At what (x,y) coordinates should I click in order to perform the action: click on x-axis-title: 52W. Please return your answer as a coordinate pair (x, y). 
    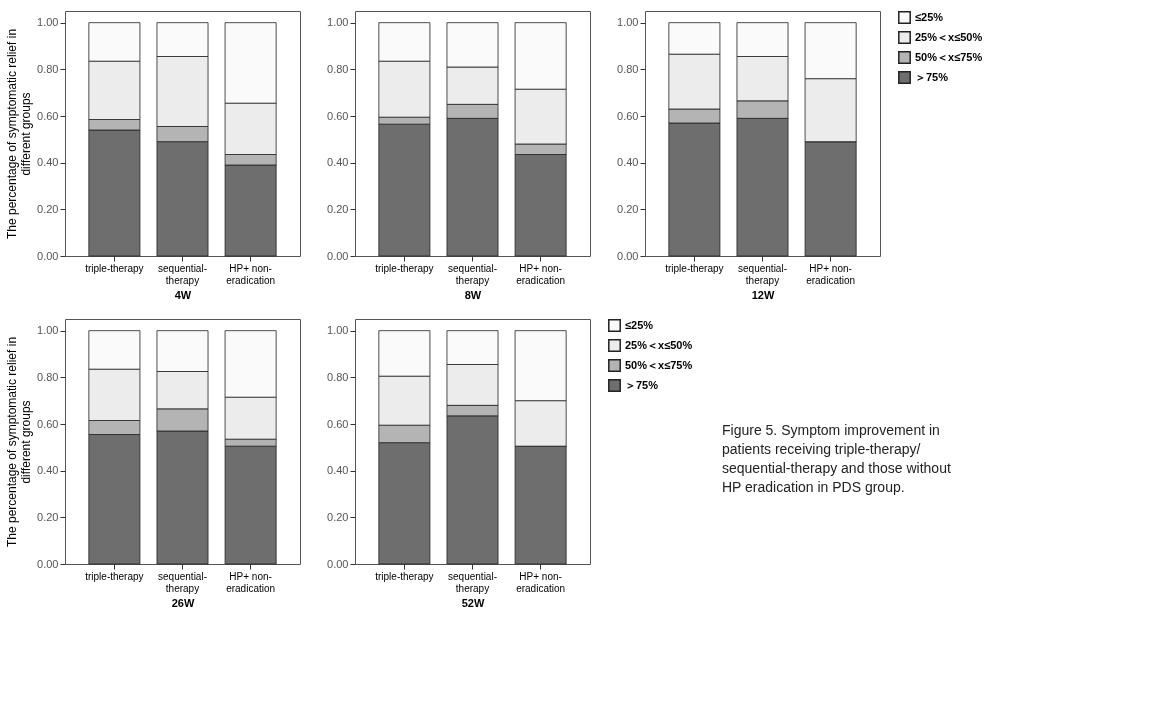
    Looking at the image, I should click on (473, 602).